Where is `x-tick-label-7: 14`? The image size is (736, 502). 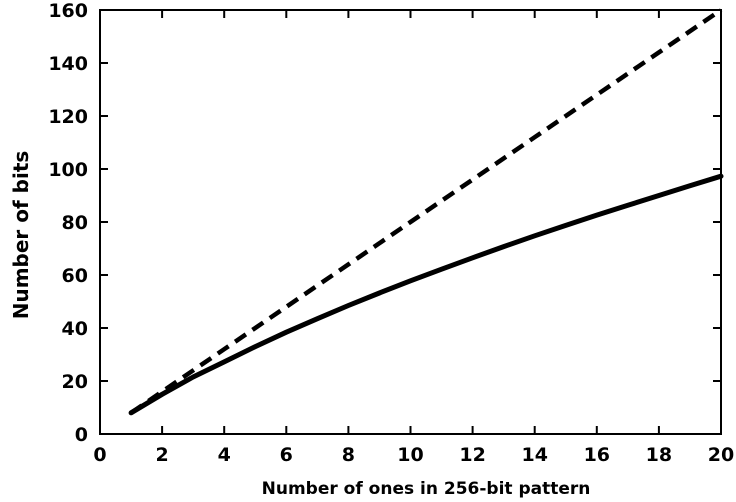
x-tick-label-7: 14 is located at coordinates (534, 455).